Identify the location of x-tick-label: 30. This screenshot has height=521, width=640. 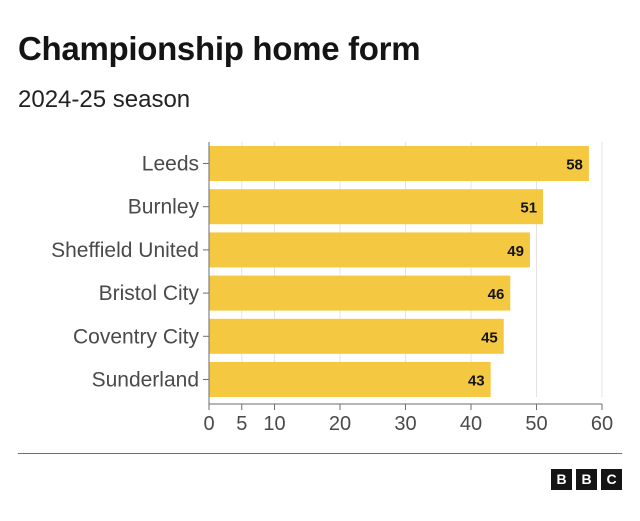
(405, 424).